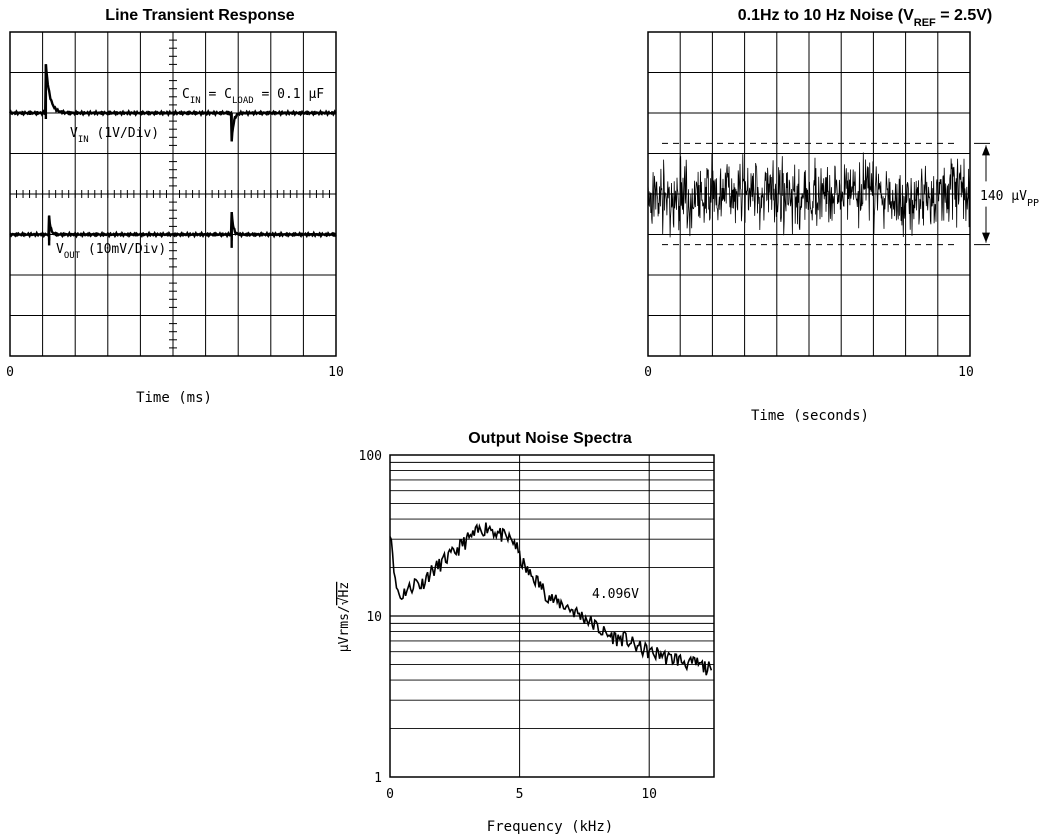 This screenshot has width=1056, height=837. I want to click on chart3-ytick: 100, so click(370, 456).